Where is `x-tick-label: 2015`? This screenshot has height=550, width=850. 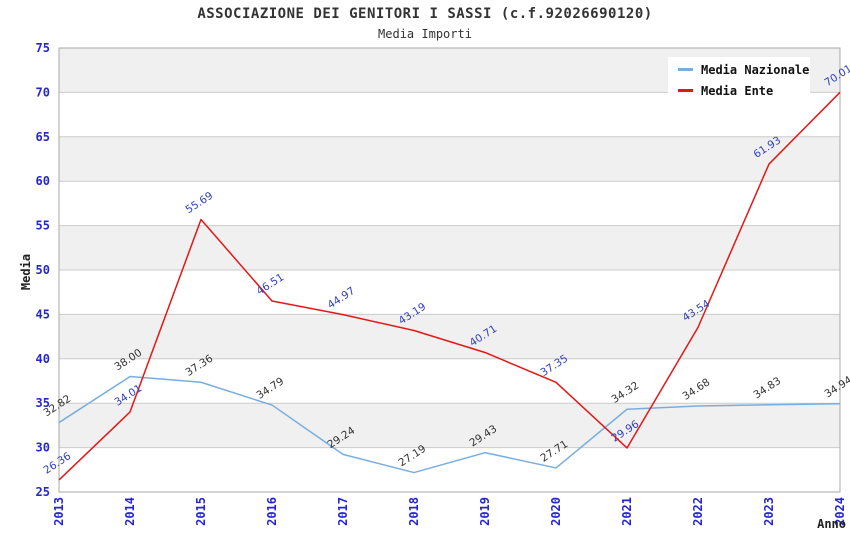
x-tick-label: 2015 is located at coordinates (201, 511).